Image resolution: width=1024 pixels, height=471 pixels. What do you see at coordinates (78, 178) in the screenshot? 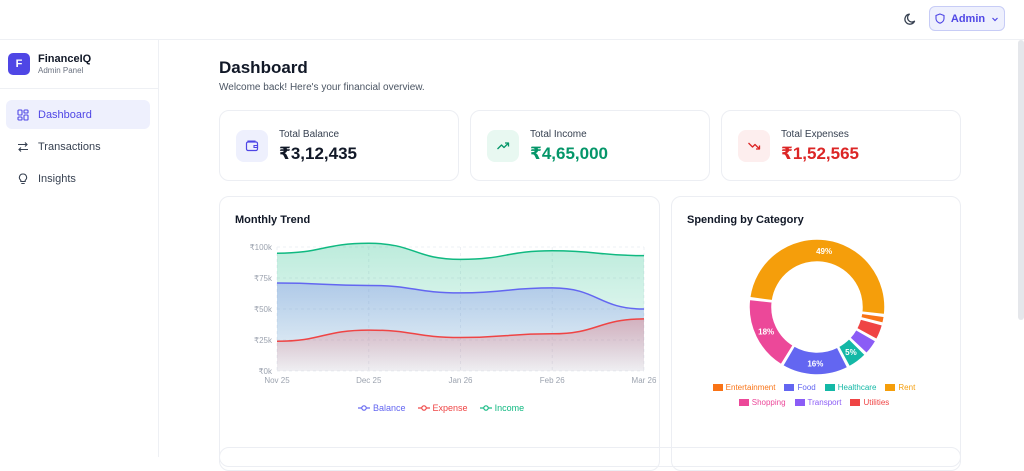
I see `sidebar-item-insights: Insights` at bounding box center [78, 178].